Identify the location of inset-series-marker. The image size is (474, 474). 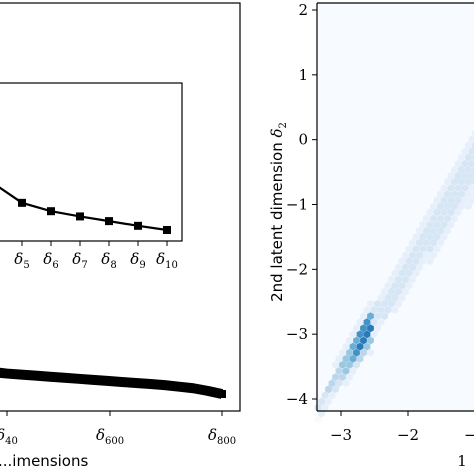
(109, 221).